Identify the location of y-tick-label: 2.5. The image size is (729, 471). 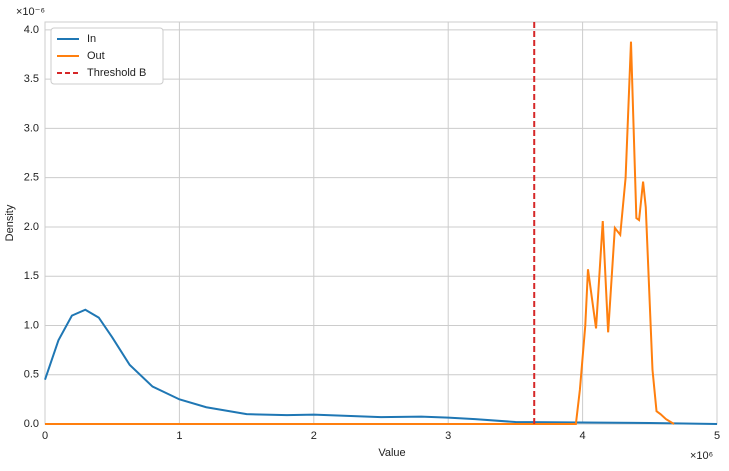
(31, 178).